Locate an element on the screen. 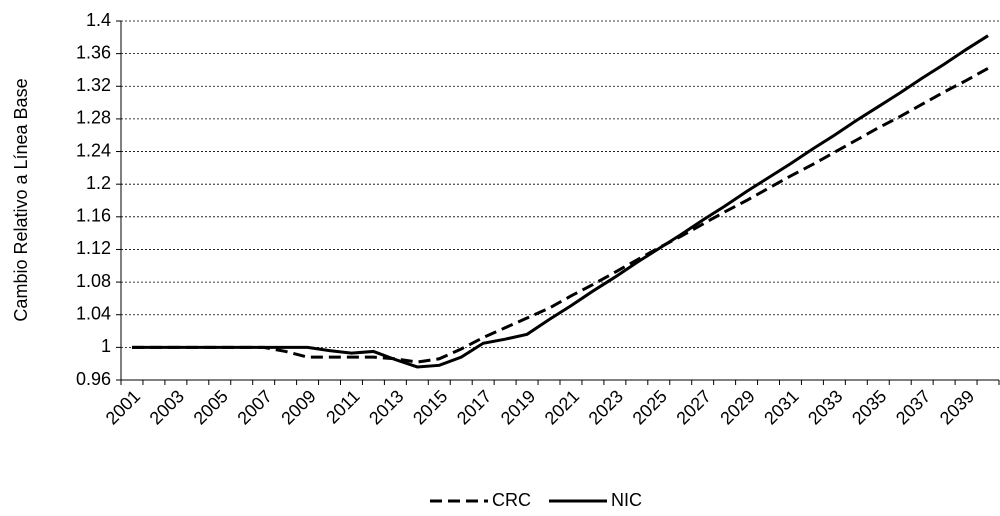 The image size is (1000, 516). y-tick-label: 1.36 is located at coordinates (93, 52).